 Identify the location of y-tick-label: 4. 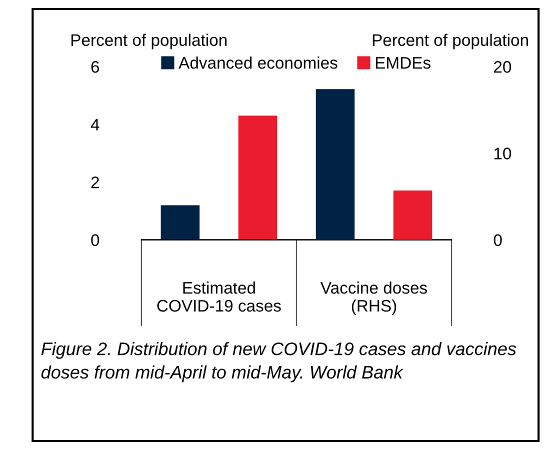
(95, 124).